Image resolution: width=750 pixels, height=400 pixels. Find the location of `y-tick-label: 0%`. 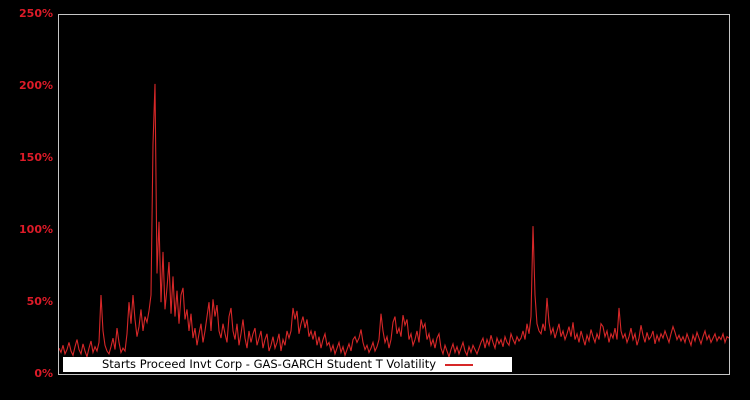

y-tick-label: 0% is located at coordinates (43, 373).